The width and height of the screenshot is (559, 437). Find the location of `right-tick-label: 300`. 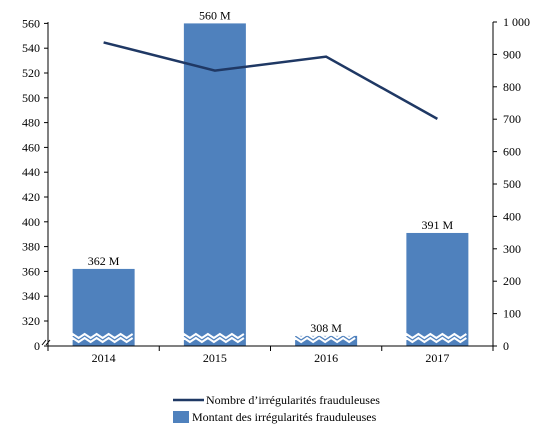

right-tick-label: 300 is located at coordinates (512, 249).